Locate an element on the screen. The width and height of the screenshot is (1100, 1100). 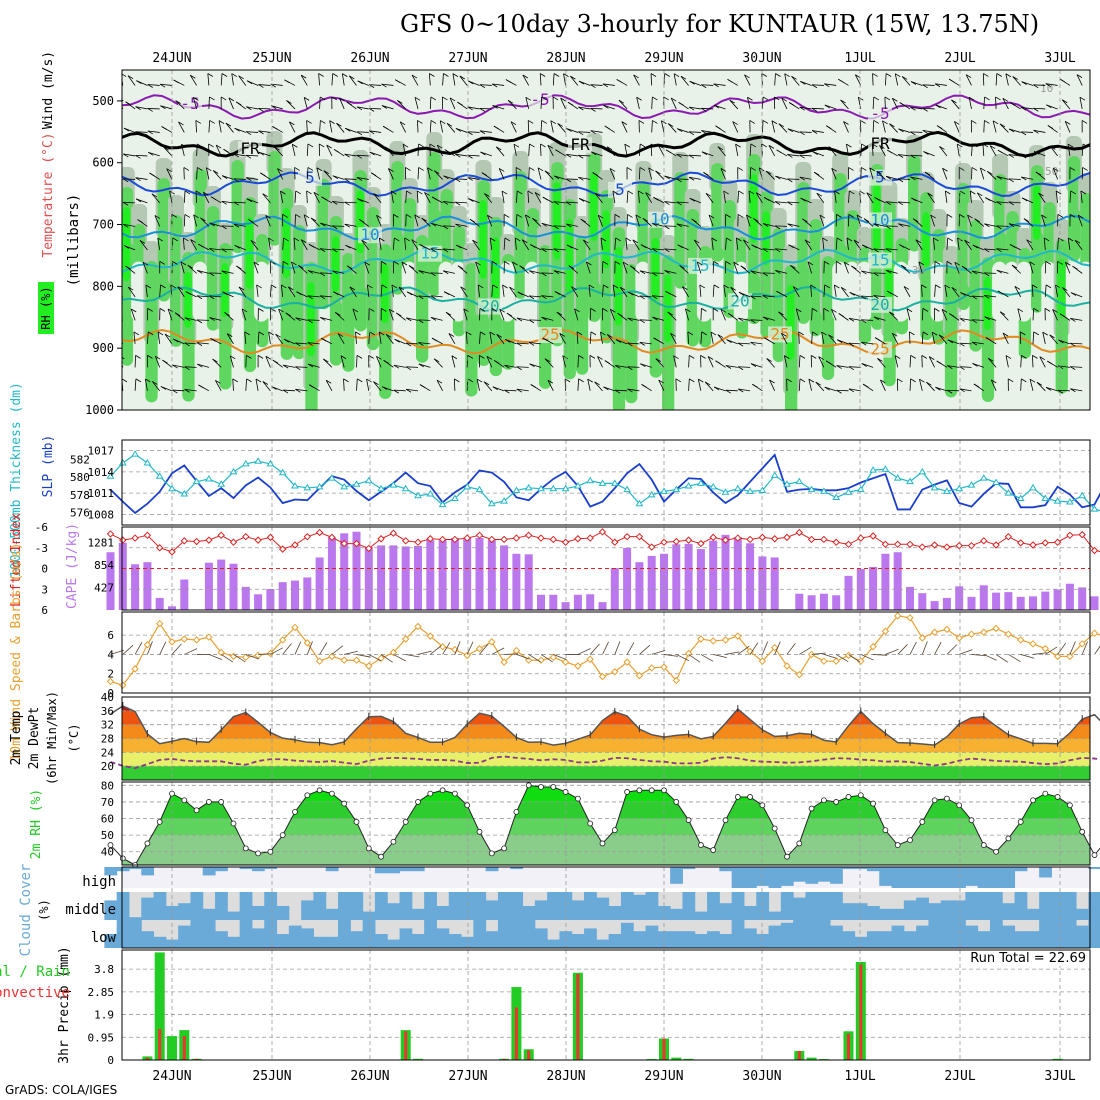
isotherm-label: -5 is located at coordinates (879, 113).